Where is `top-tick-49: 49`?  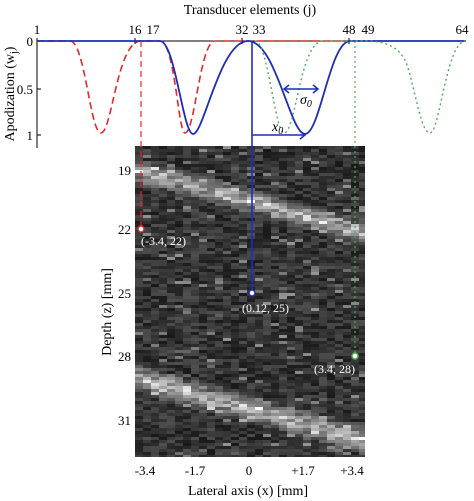
top-tick-49: 49 is located at coordinates (368, 29).